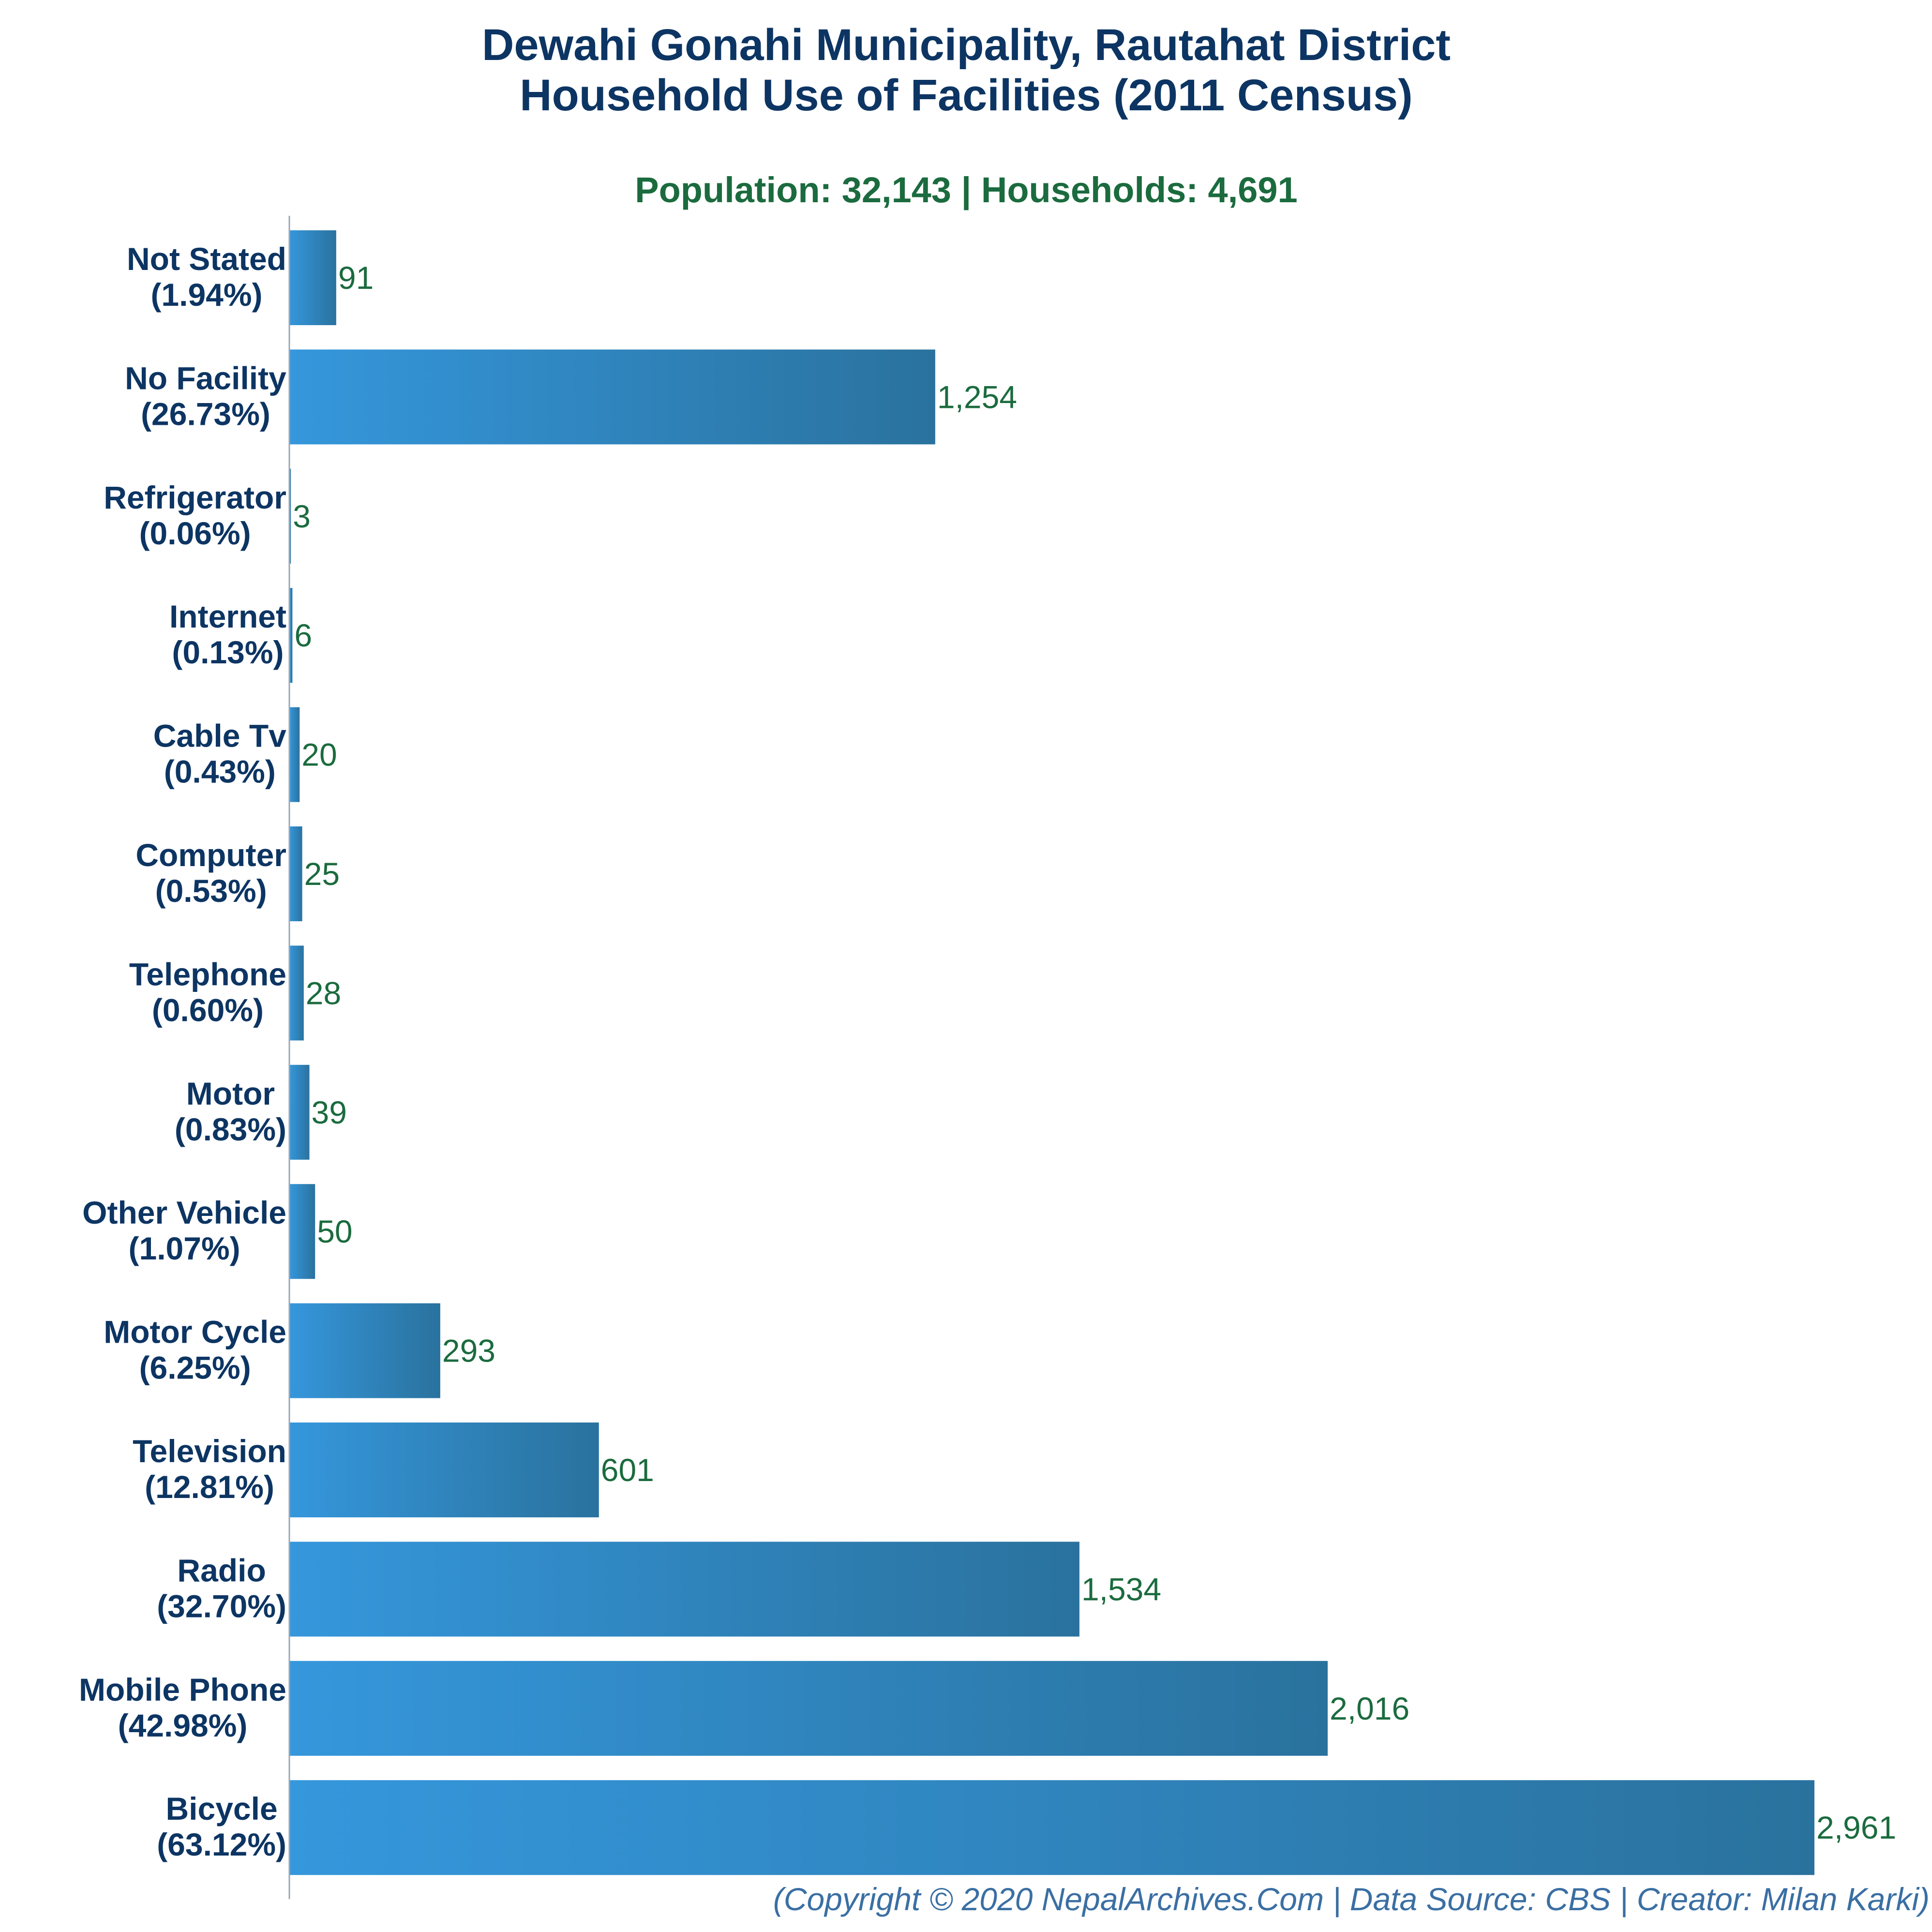  Describe the element at coordinates (195, 497) in the screenshot. I see `category-name-refrigerator: Refrigerator` at that location.